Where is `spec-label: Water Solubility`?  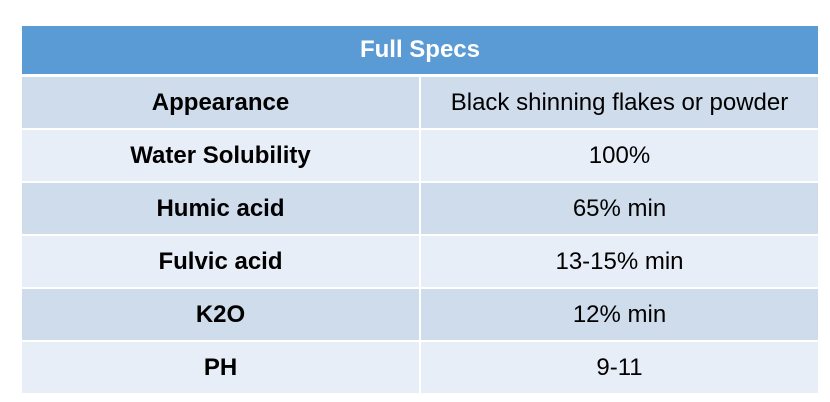 spec-label: Water Solubility is located at coordinates (221, 155).